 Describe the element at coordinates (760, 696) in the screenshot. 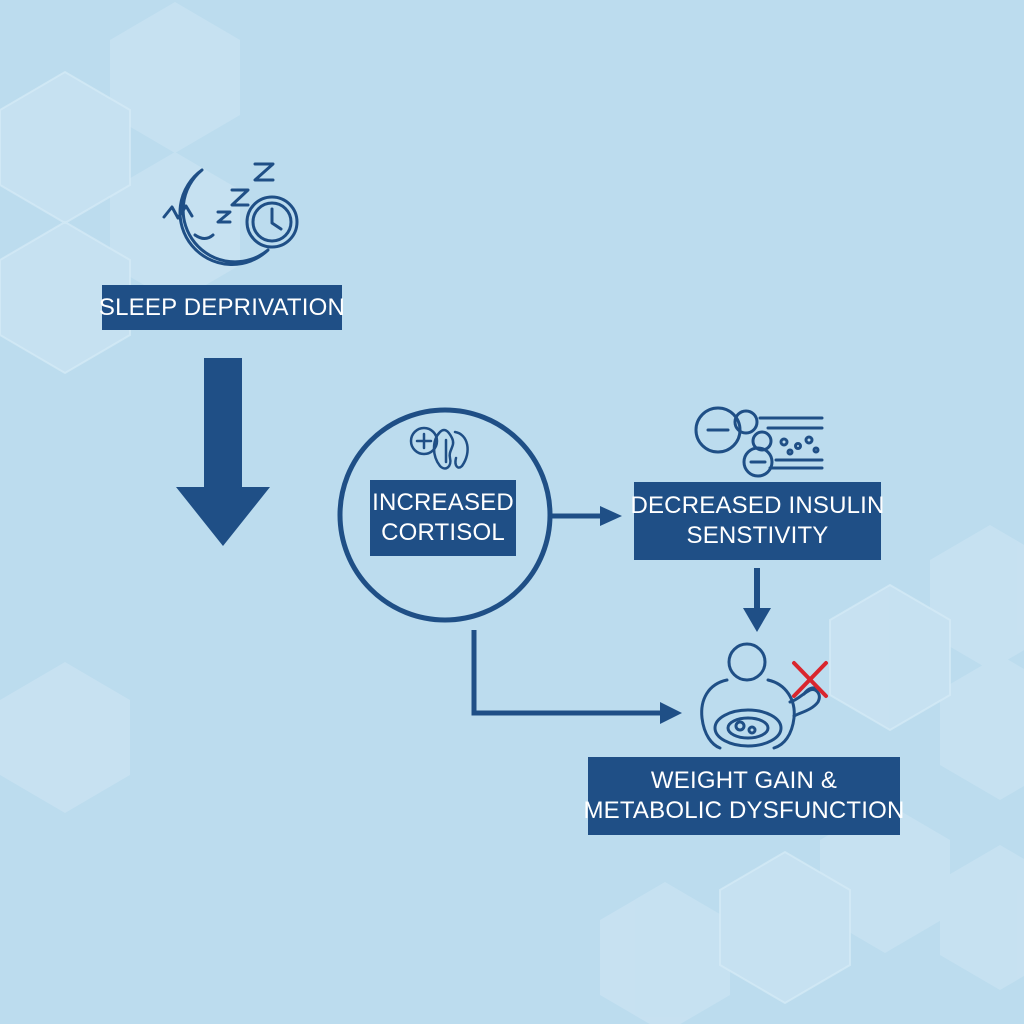

I see `overweight-person-icon` at that location.